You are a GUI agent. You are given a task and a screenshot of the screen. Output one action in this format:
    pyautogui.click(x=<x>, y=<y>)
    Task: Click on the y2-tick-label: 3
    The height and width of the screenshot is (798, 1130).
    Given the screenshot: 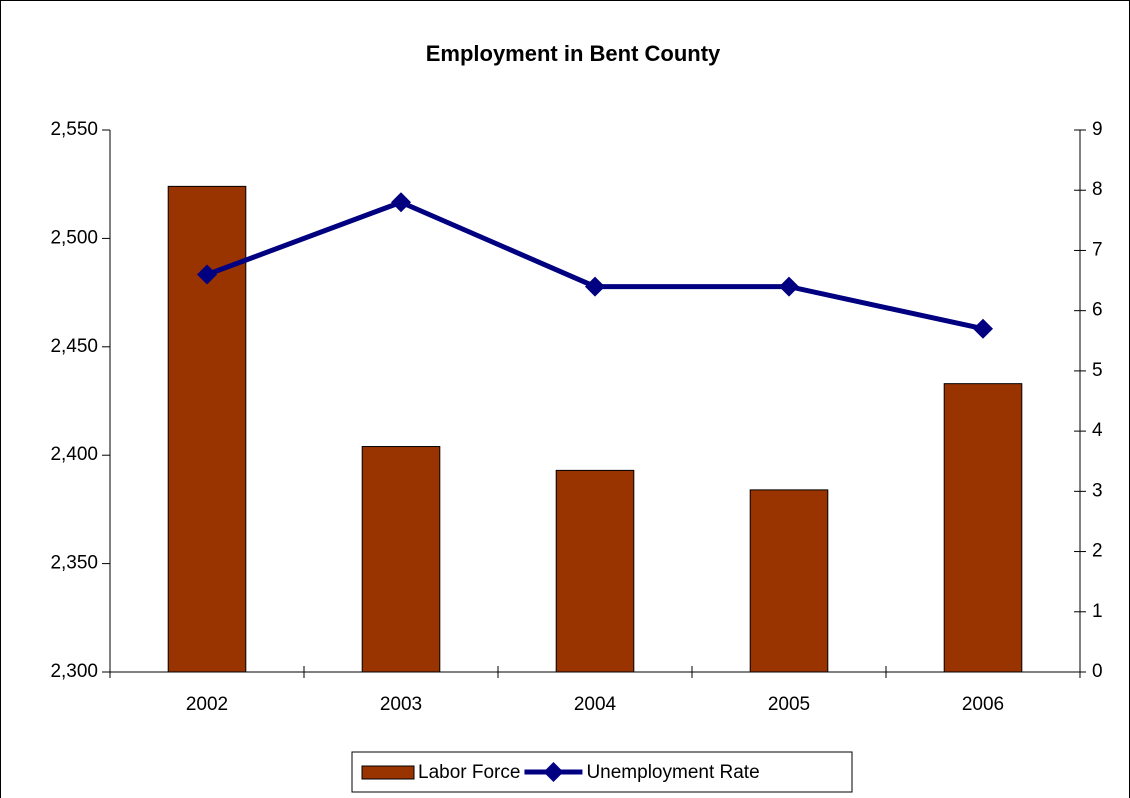 What is the action you would take?
    pyautogui.click(x=1097, y=490)
    